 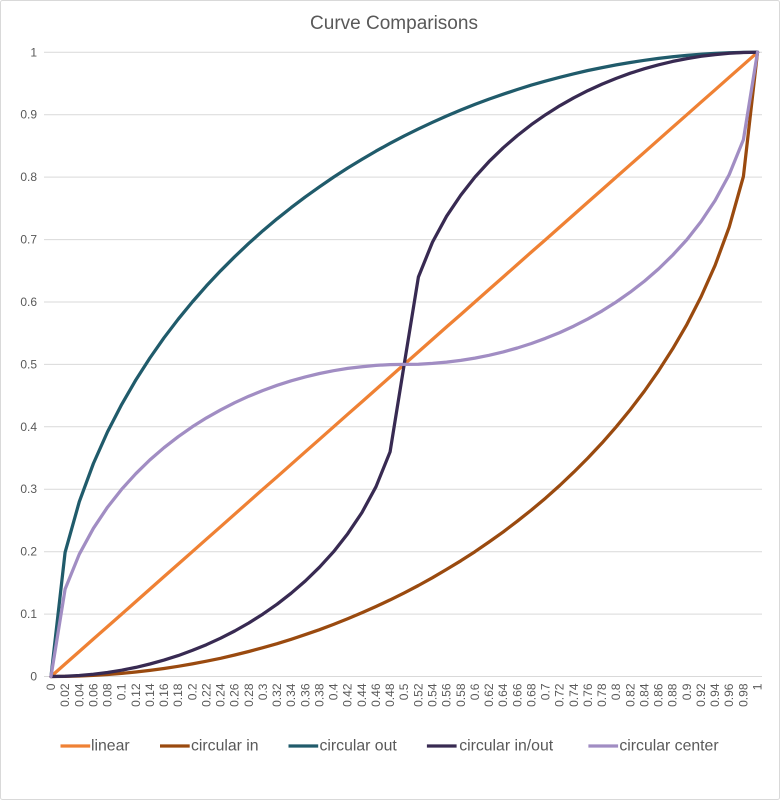 I want to click on svg-text: 0.38, so click(x=320, y=695).